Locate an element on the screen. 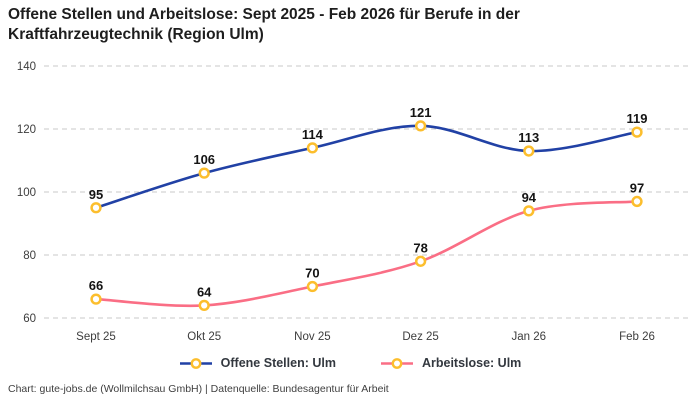 Image resolution: width=700 pixels, height=400 pixels. y-tick-label: 100 is located at coordinates (26, 193).